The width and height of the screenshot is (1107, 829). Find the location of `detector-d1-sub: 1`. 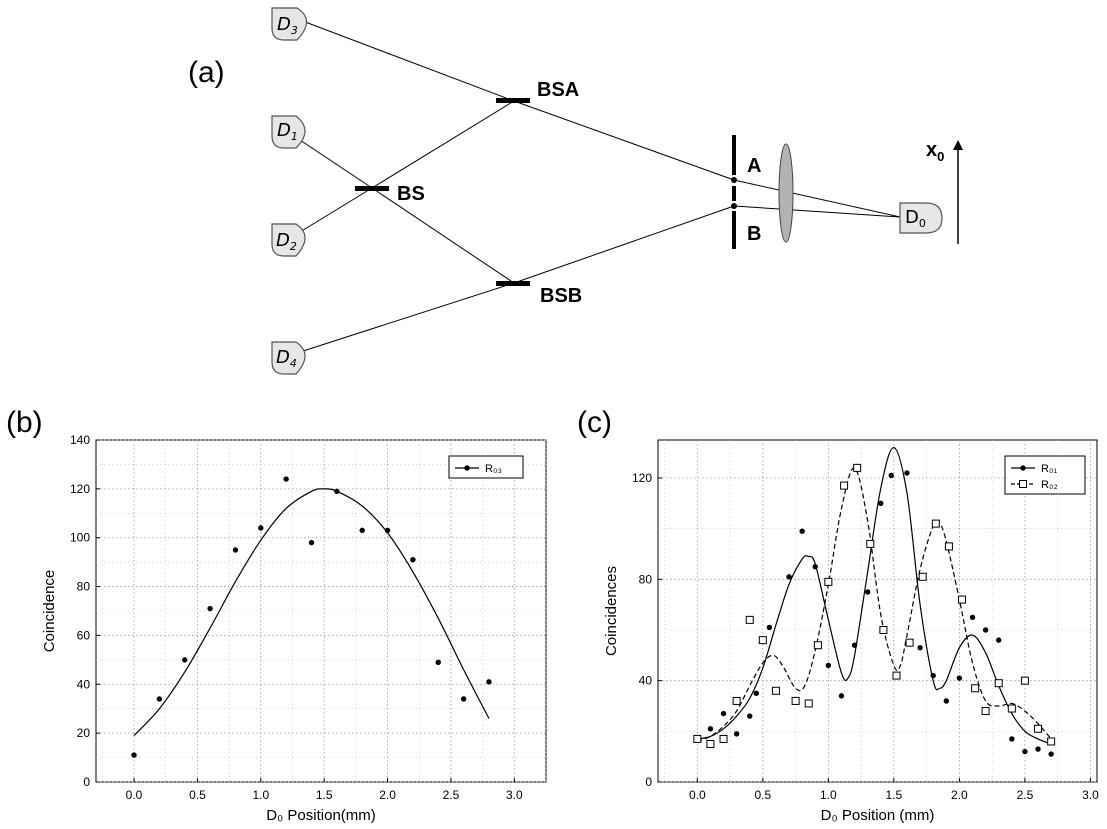

detector-d1-sub: 1 is located at coordinates (294, 136).